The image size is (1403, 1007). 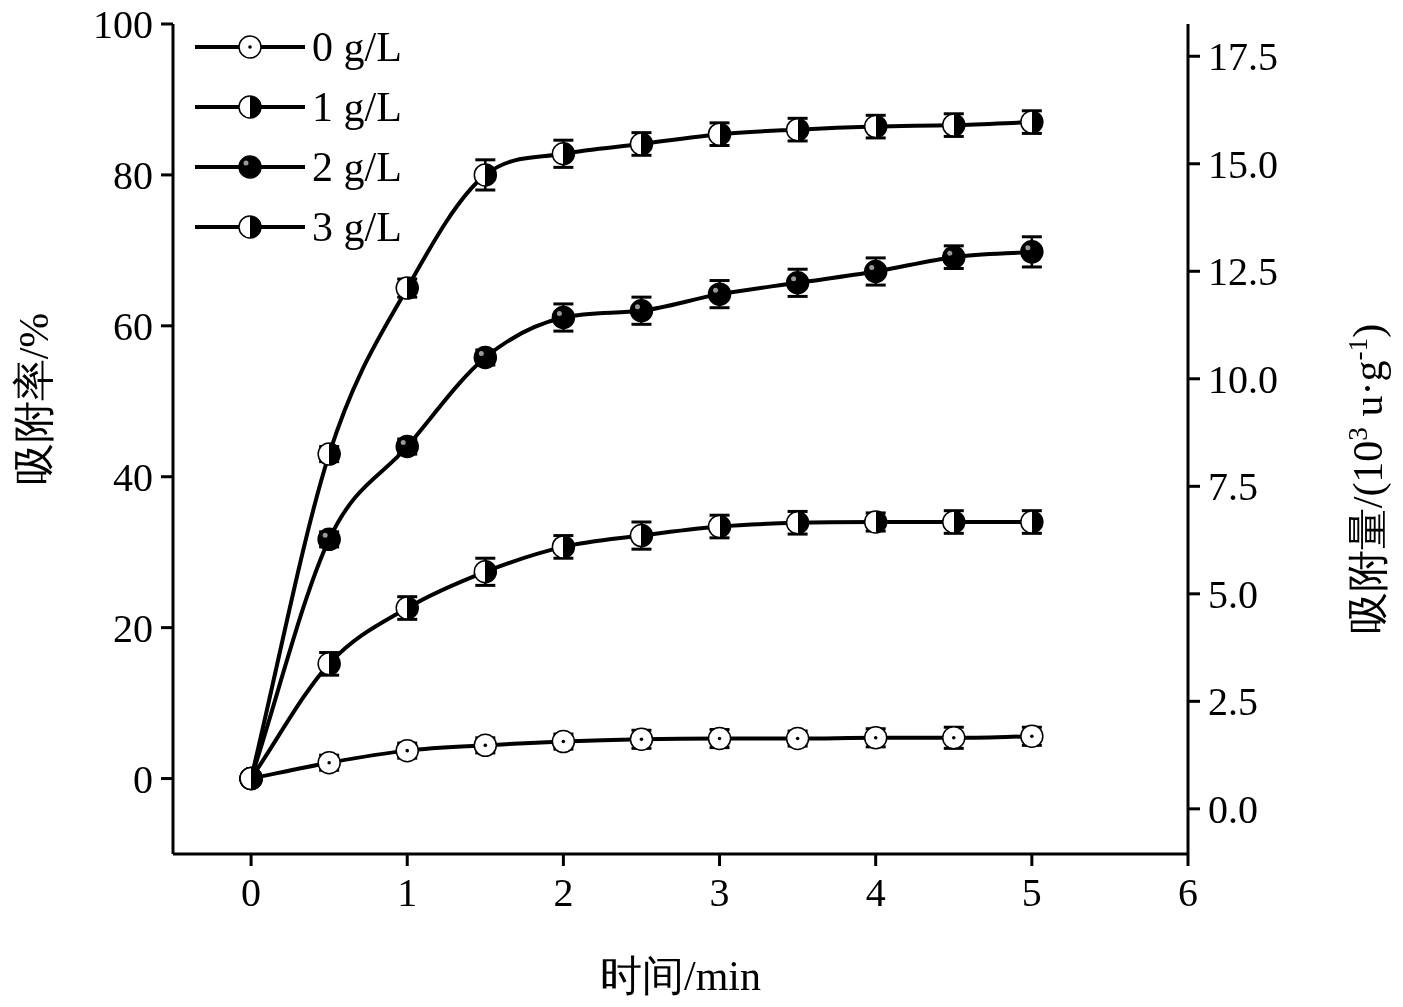 What do you see at coordinates (1243, 57) in the screenshot?
I see `y2-tick-label: 17.5` at bounding box center [1243, 57].